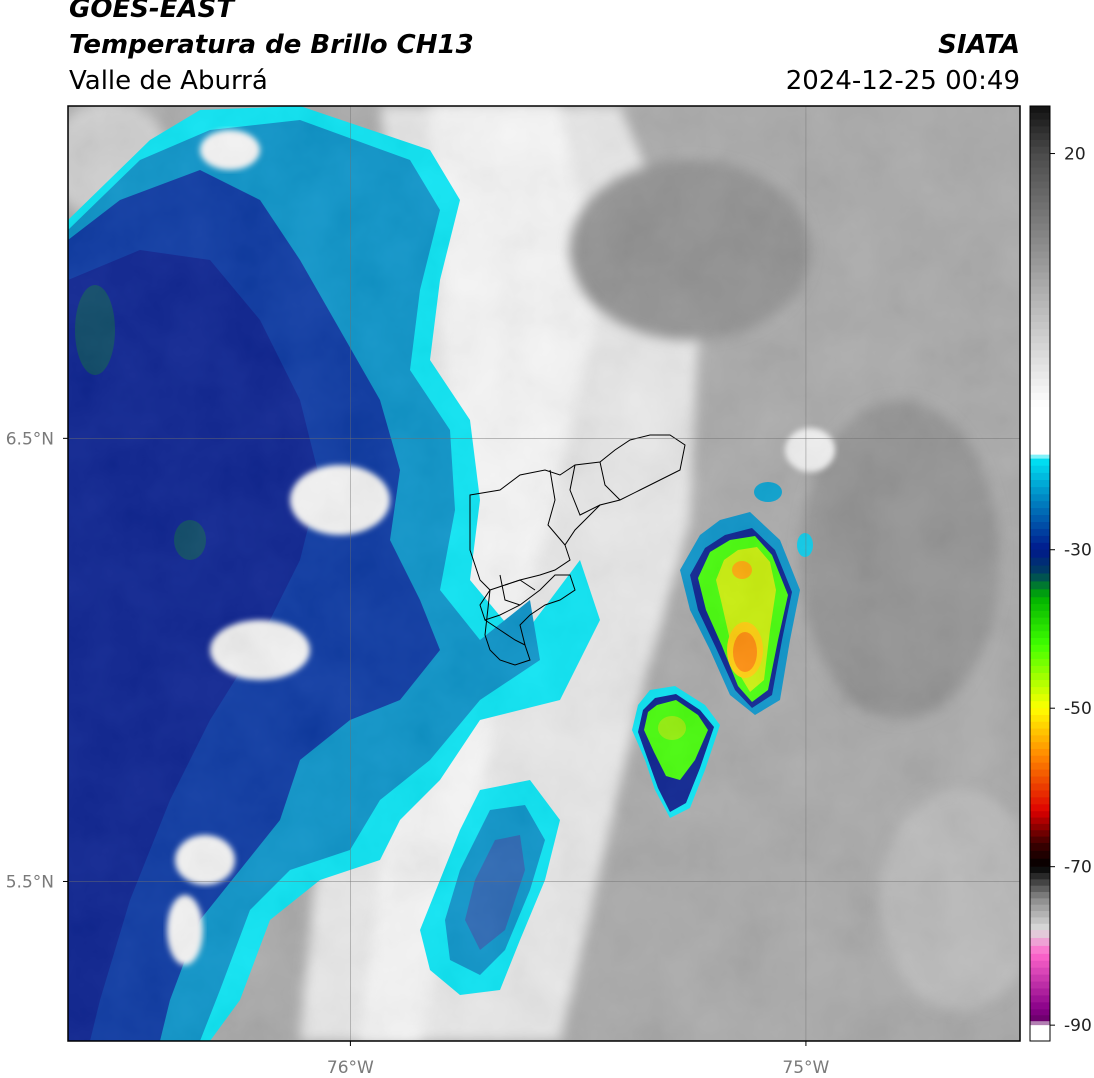 Image resolution: width=1094 pixels, height=1078 pixels. Describe the element at coordinates (1078, 868) in the screenshot. I see `colorbar-tick-label: -70` at that location.